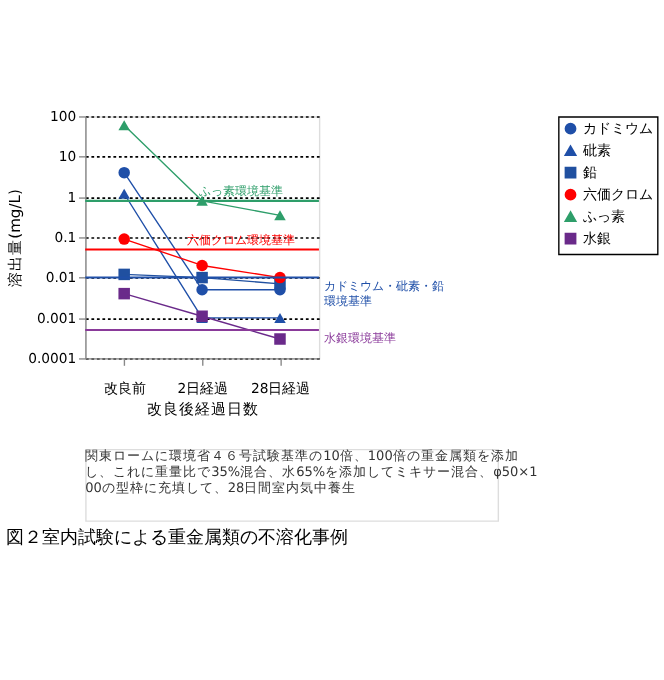 The height and width of the screenshot is (680, 664). What do you see at coordinates (177, 538) in the screenshot?
I see `text: 図２室内試験による重金属類の不溶化事例` at bounding box center [177, 538].